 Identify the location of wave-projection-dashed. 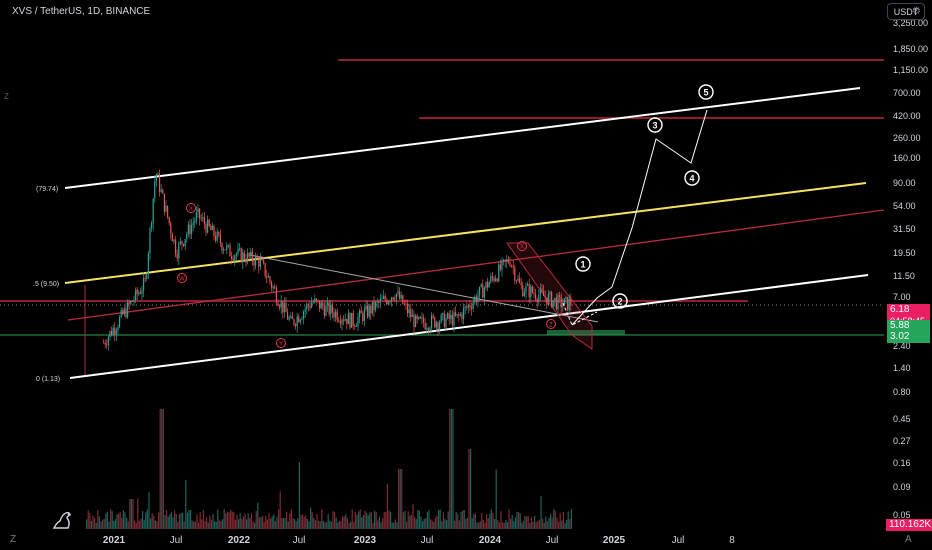
(580, 314).